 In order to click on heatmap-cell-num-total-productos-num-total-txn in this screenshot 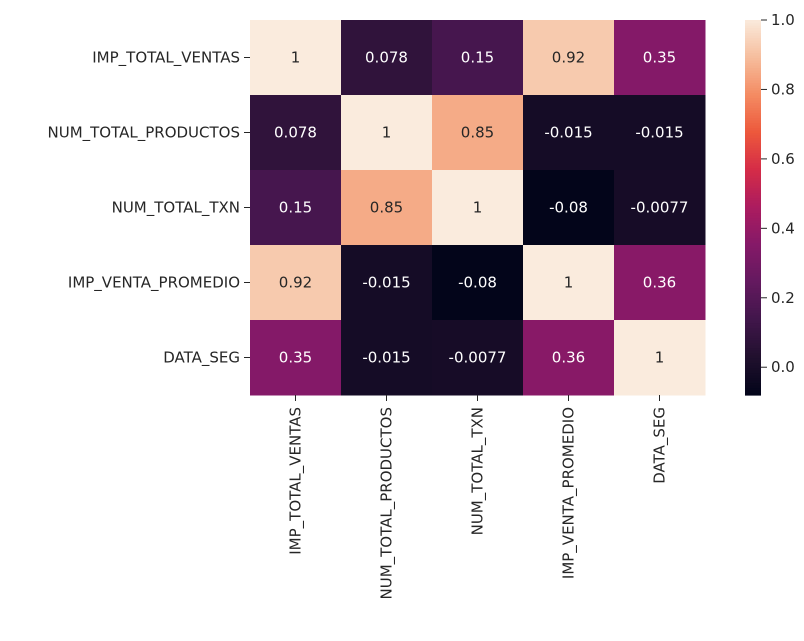, I will do `click(478, 133)`.